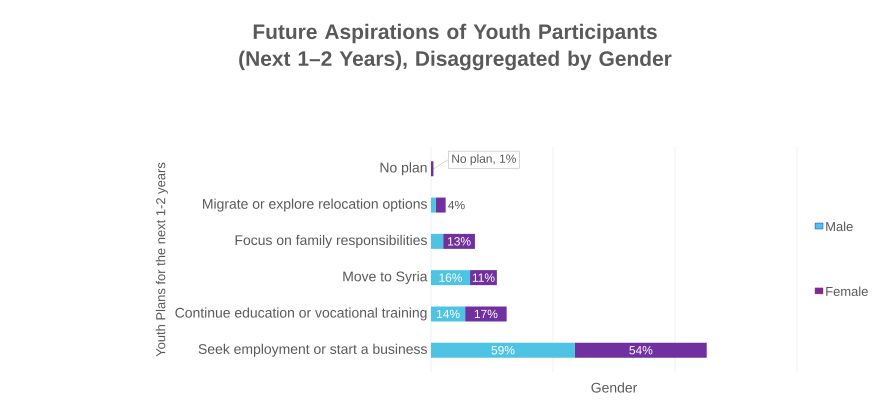 This screenshot has width=887, height=414. Describe the element at coordinates (448, 314) in the screenshot. I see `data-label: 14%` at that location.